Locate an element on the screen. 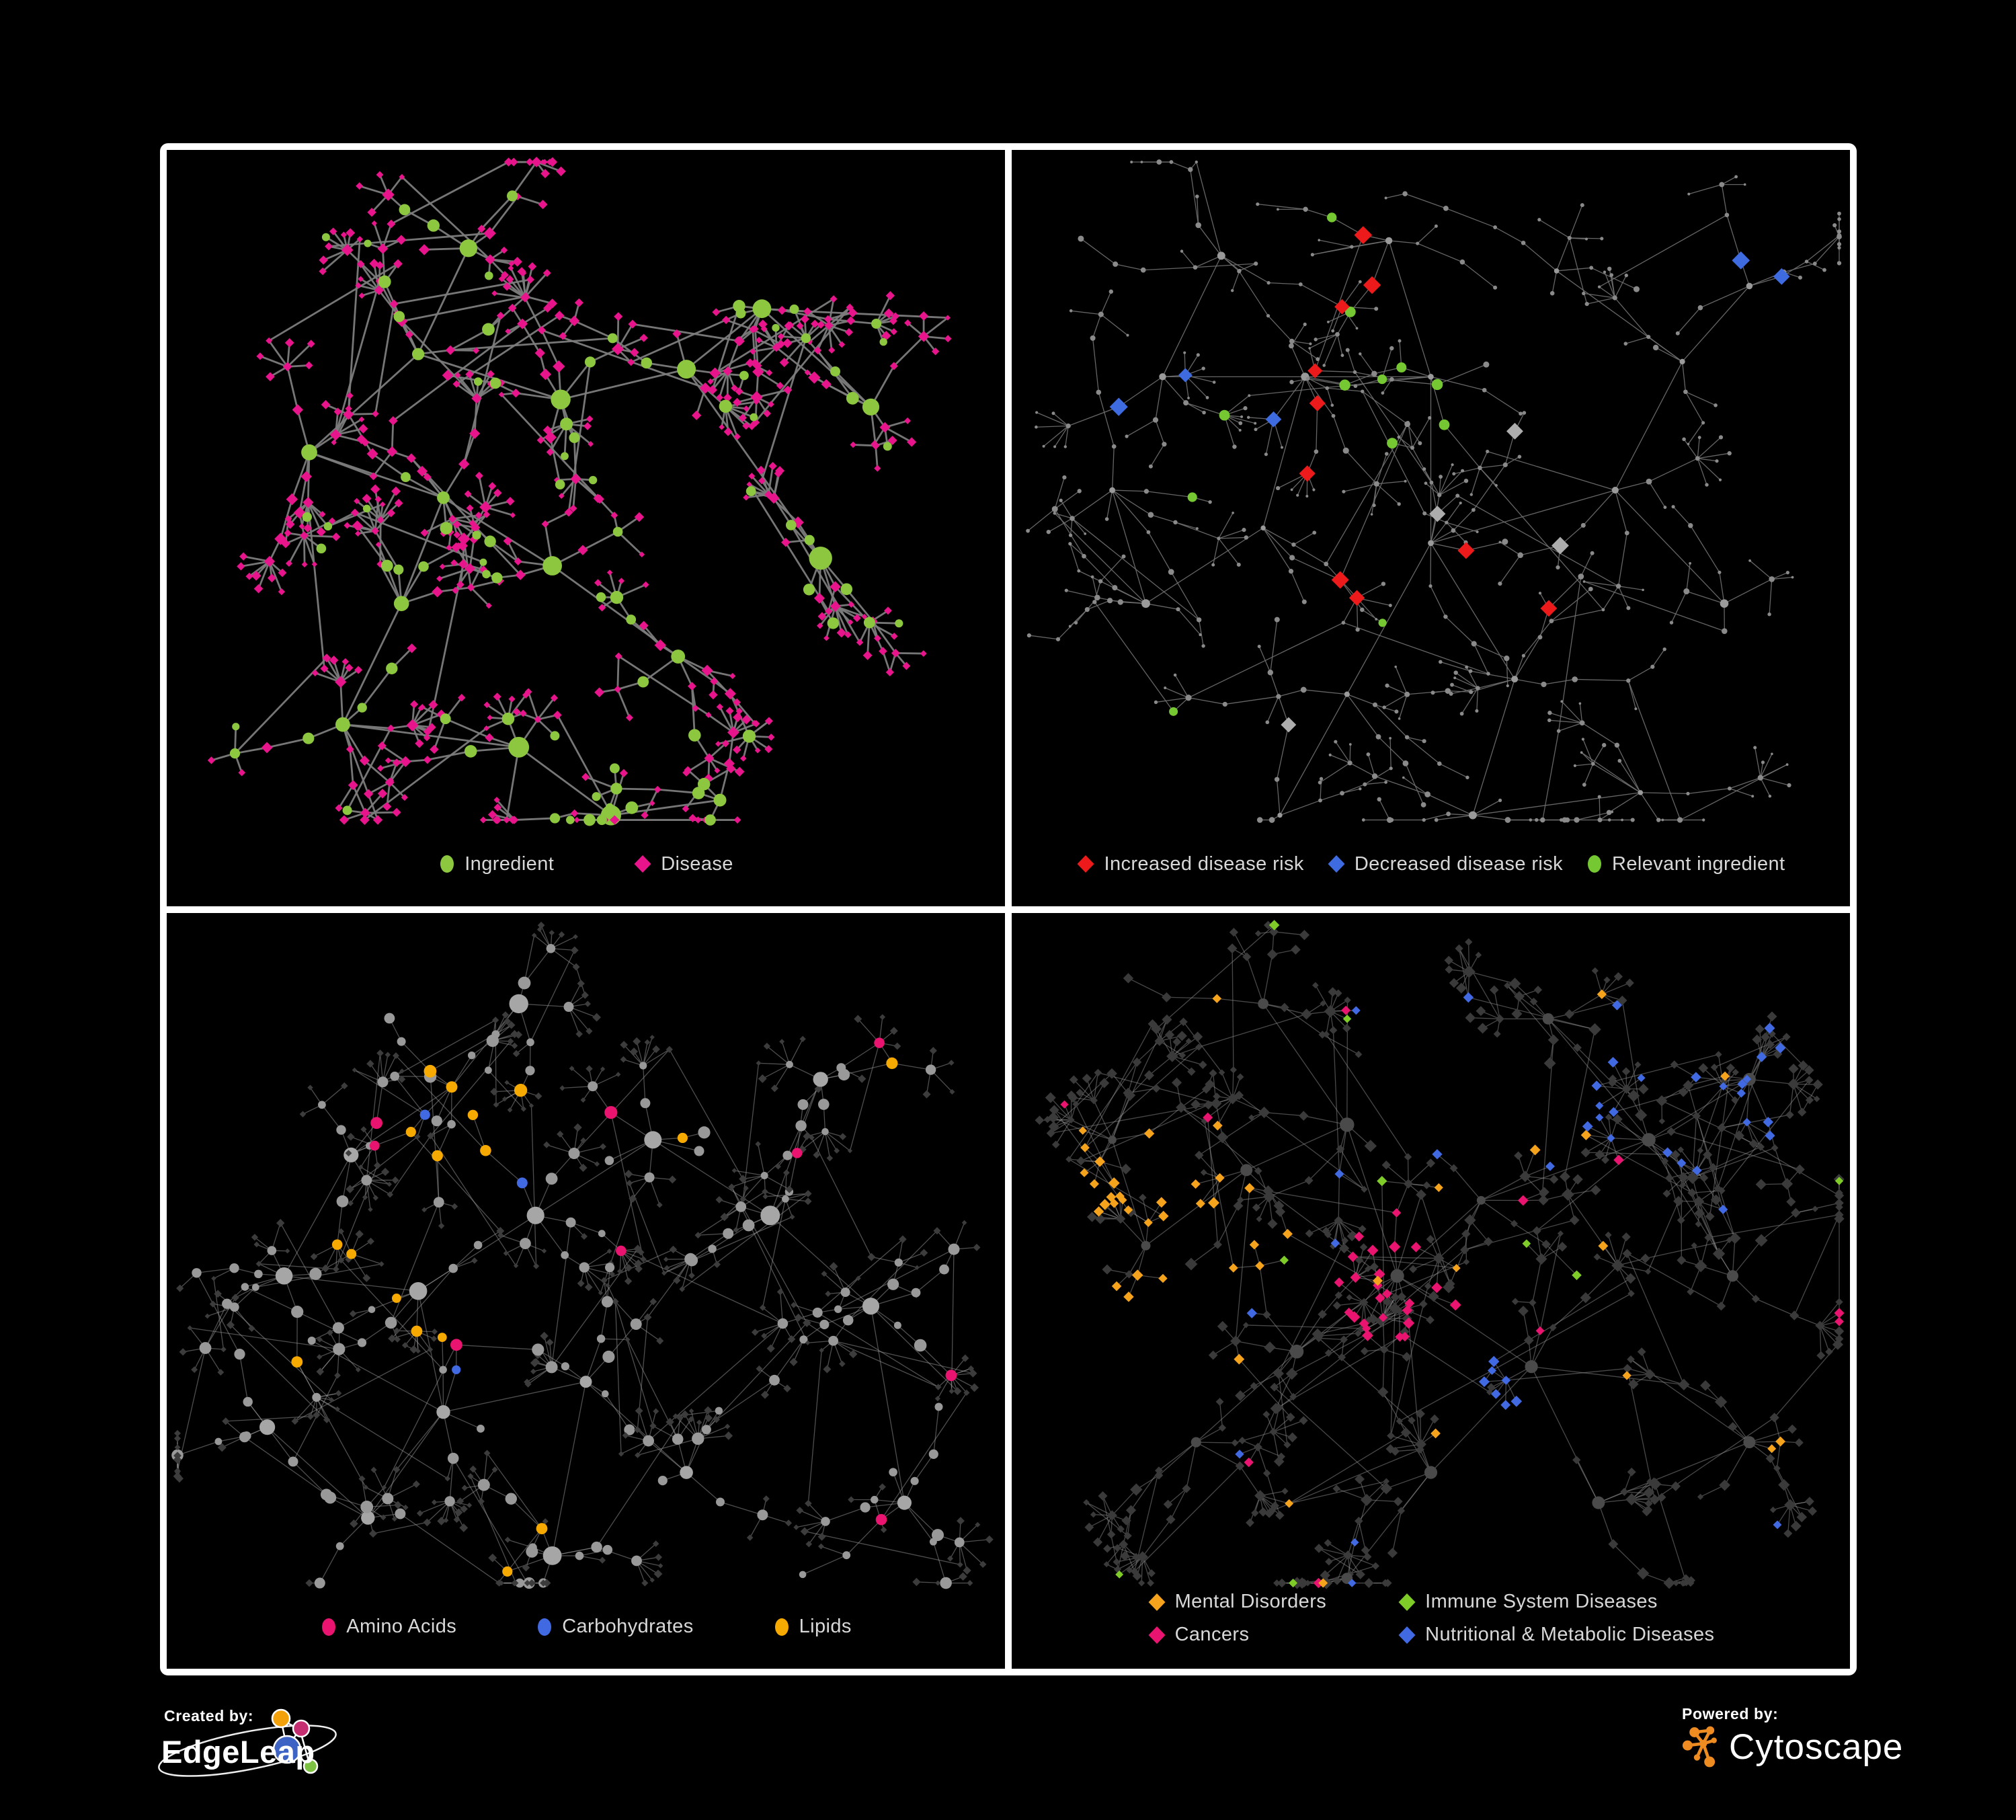 The width and height of the screenshot is (2016, 1820). edgeleap-node-magenta is located at coordinates (301, 1728).